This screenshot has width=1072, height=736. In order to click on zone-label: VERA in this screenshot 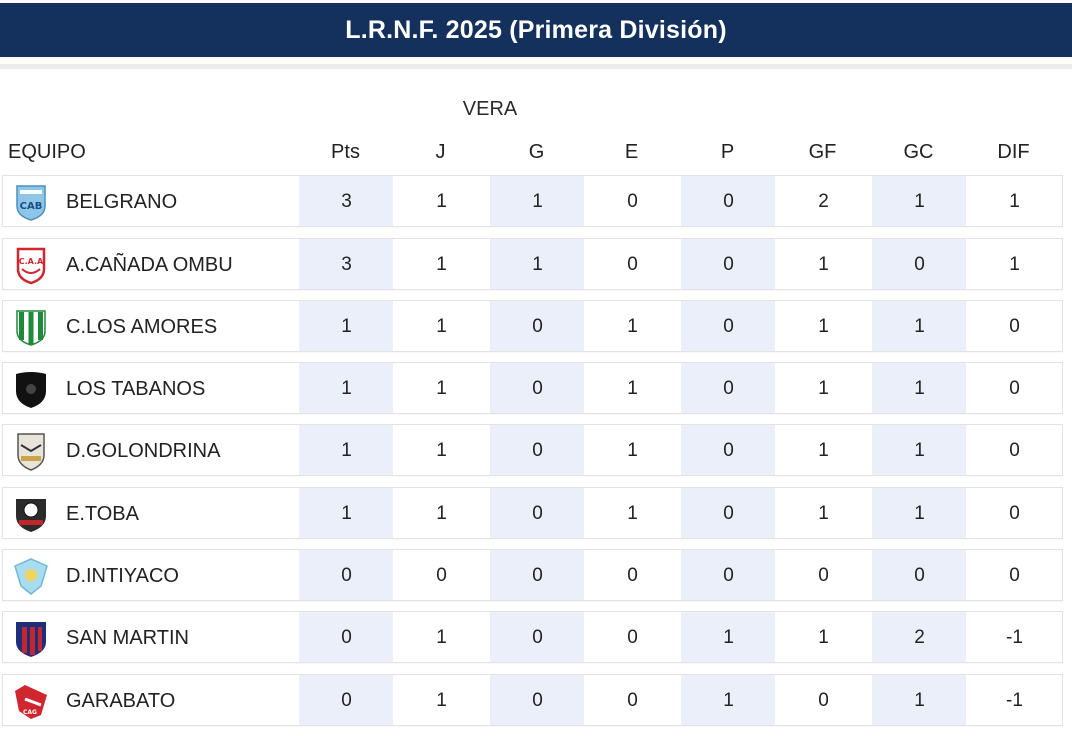, I will do `click(490, 109)`.